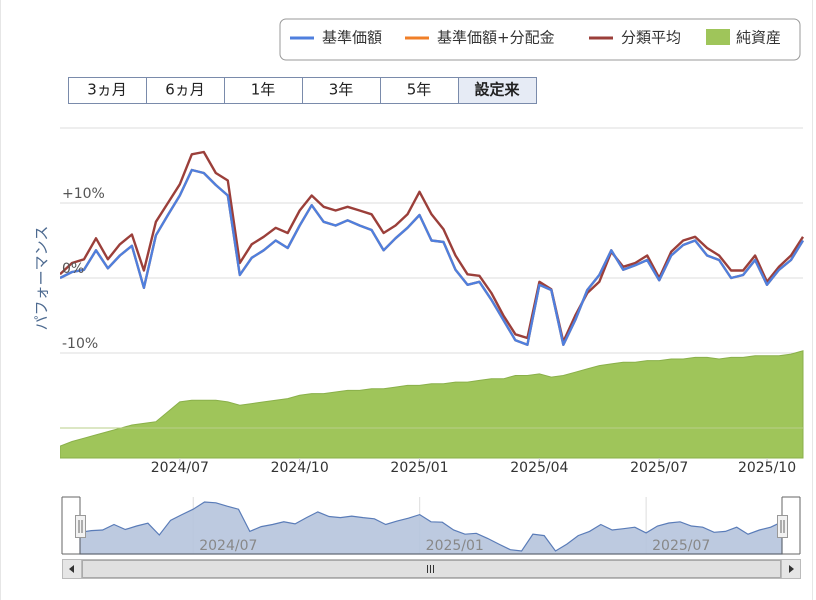 The image size is (816, 600). What do you see at coordinates (651, 38) in the screenshot?
I see `legend-label: 分類平均` at bounding box center [651, 38].